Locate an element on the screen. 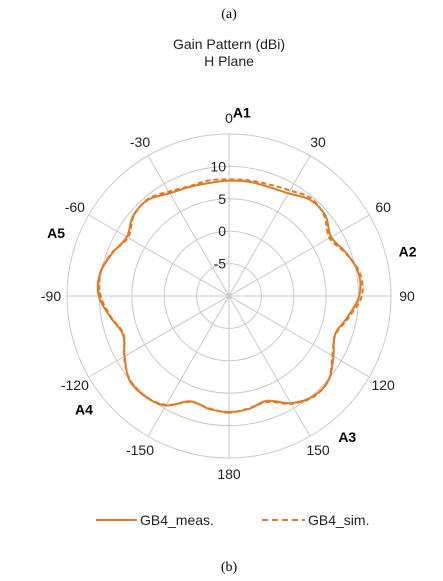 The image size is (443, 581). radial-tick-label: 5 is located at coordinates (222, 199).